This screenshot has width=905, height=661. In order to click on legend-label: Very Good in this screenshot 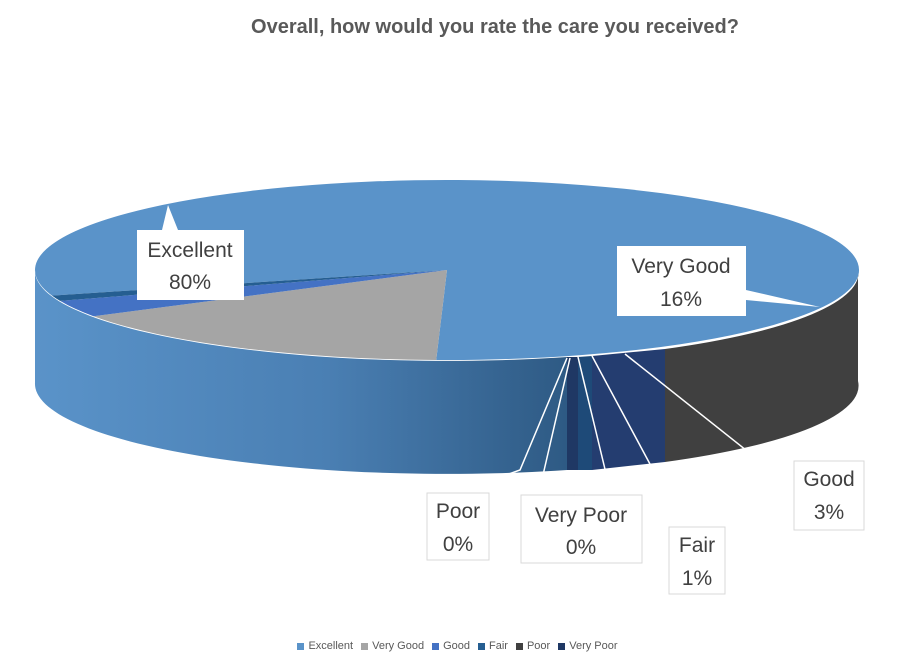, I will do `click(398, 646)`.